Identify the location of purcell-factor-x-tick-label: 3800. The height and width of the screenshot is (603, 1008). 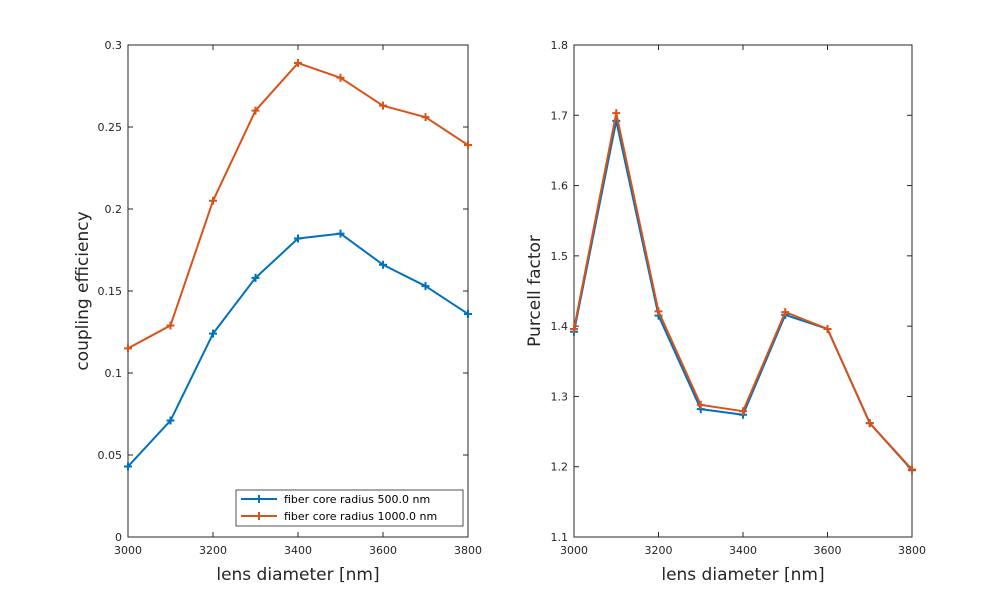
(912, 550).